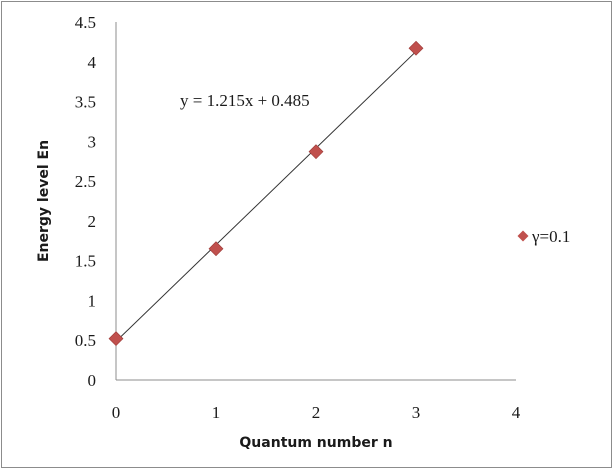 The image size is (615, 471). Describe the element at coordinates (92, 62) in the screenshot. I see `y-tick-label: 4` at that location.